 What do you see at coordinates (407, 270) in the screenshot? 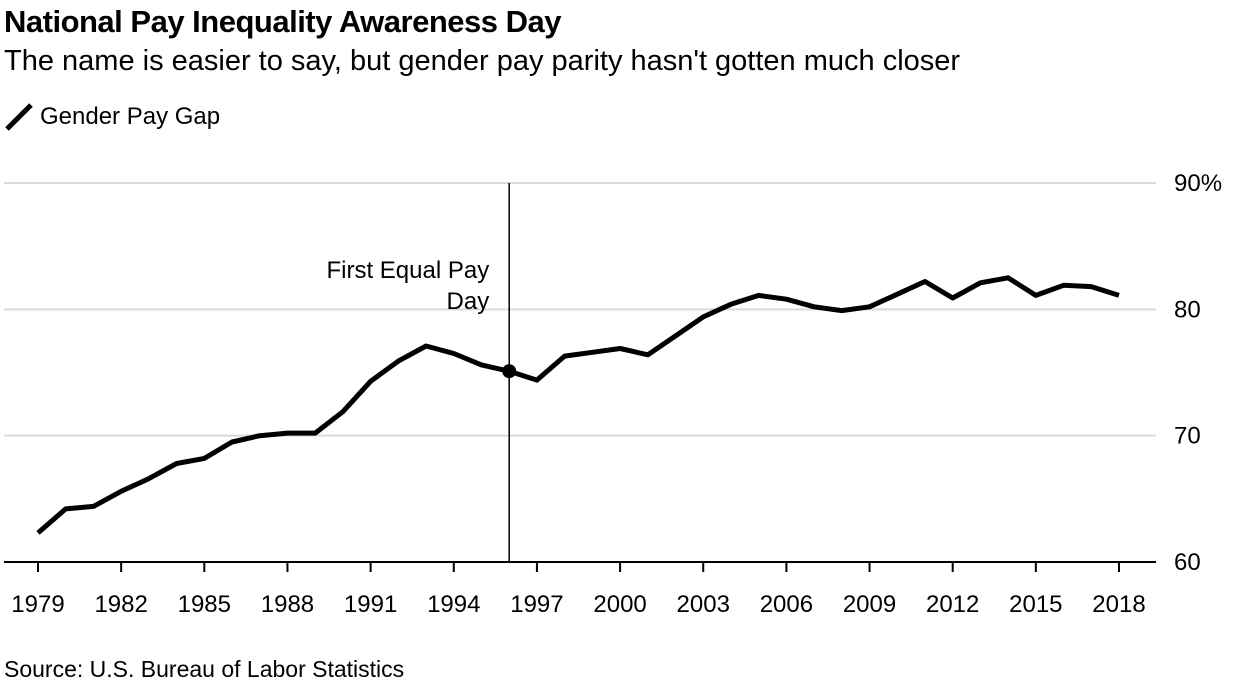
I see `annotation-label-line1: First Equal Pay` at bounding box center [407, 270].